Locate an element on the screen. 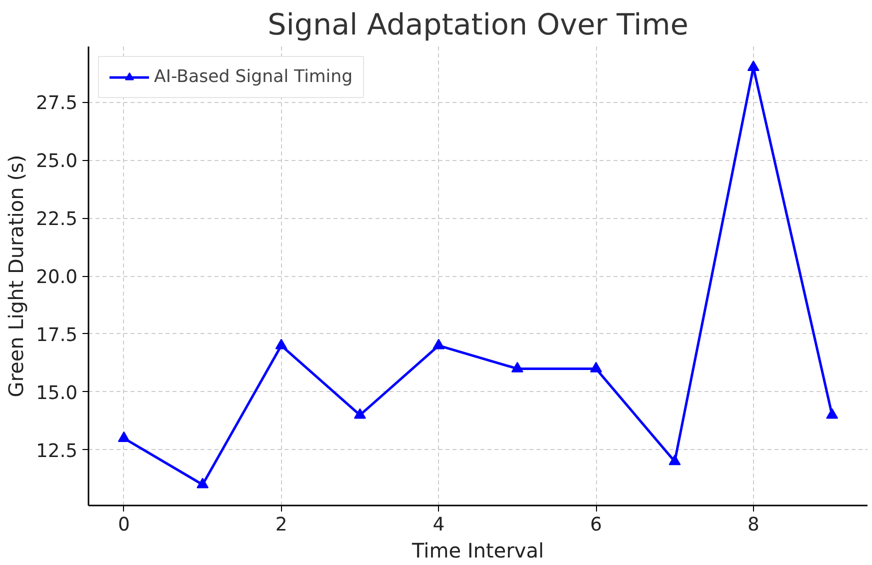 The height and width of the screenshot is (565, 872). chart-title: Signal Adaptation Over Time is located at coordinates (478, 25).